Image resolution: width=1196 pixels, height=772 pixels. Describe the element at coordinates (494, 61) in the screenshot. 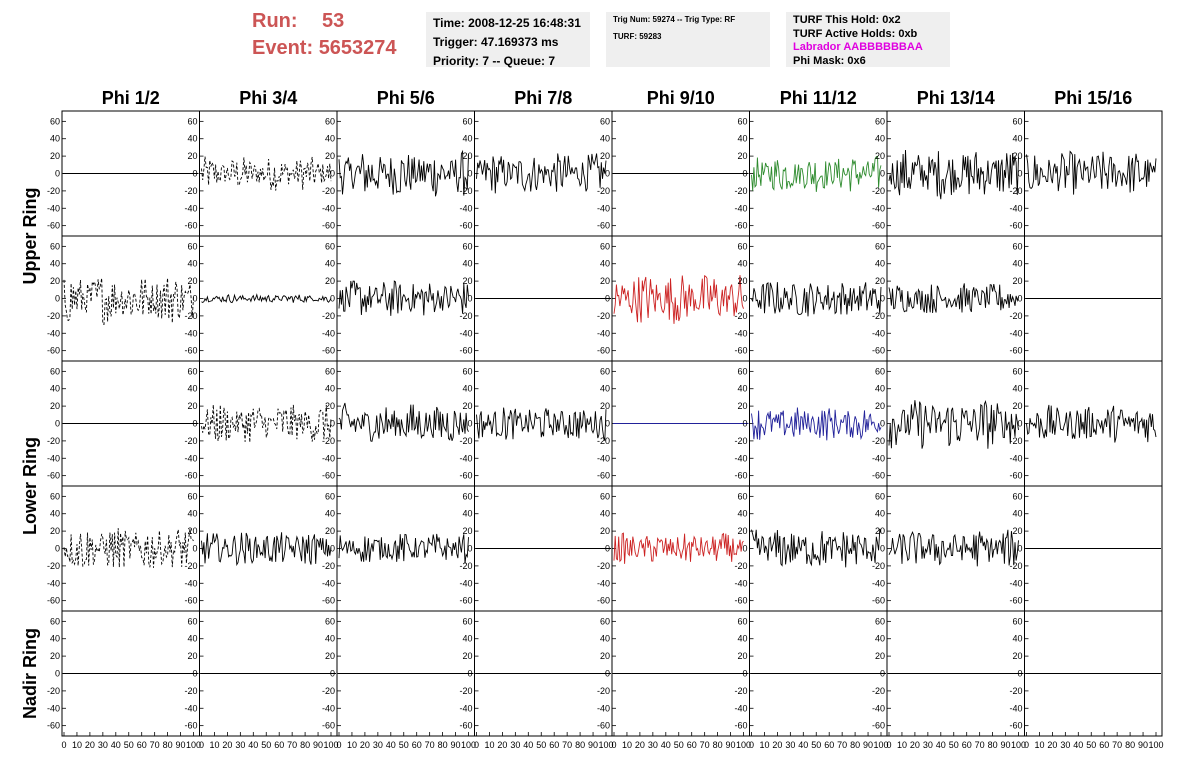

I see `priority-text: Priority: 7 -- Queue: 7` at that location.